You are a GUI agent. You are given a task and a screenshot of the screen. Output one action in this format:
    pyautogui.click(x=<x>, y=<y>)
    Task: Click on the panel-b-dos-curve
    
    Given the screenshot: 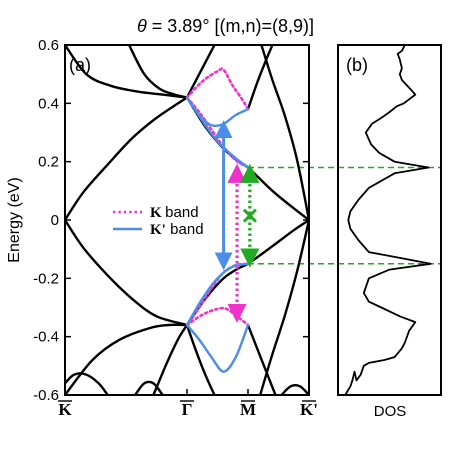 What is the action you would take?
    pyautogui.click(x=388, y=220)
    